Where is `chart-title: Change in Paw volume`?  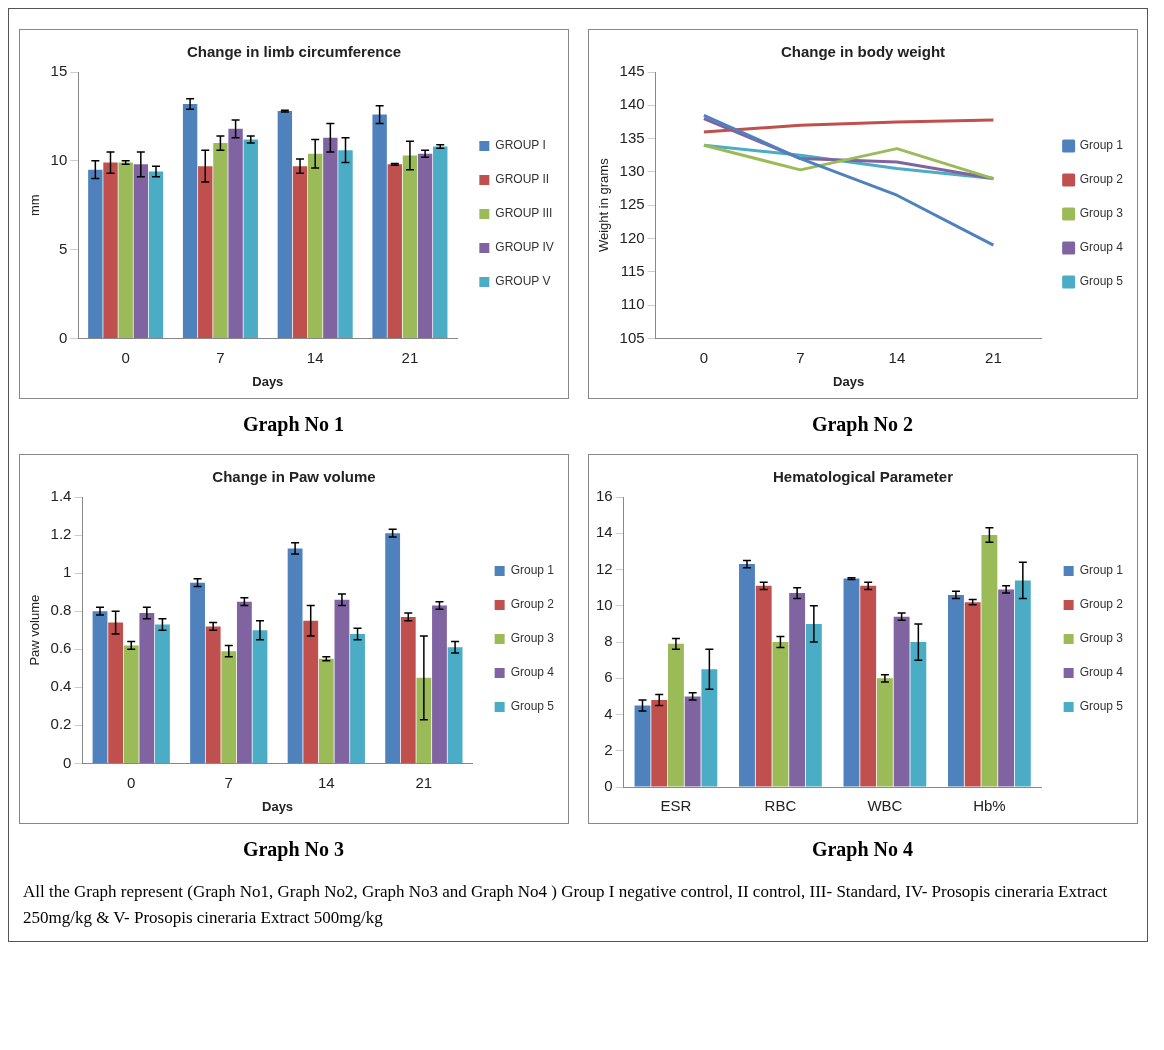
chart-title: Change in Paw volume is located at coordinates (293, 477).